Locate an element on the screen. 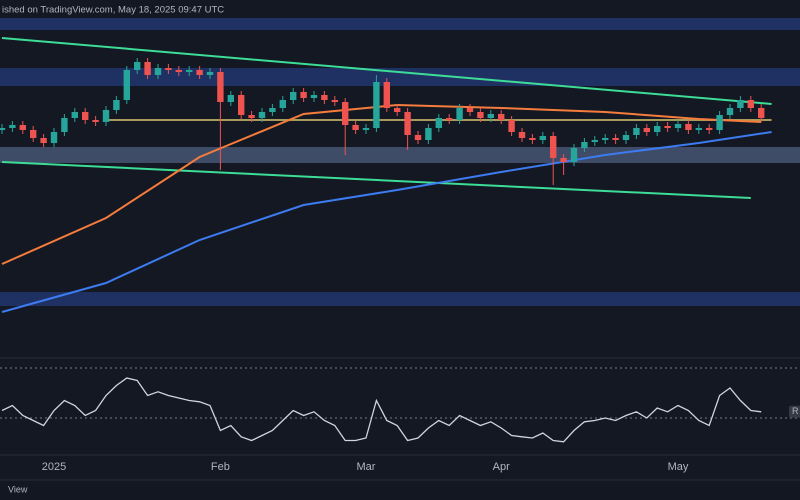 The height and width of the screenshot is (500, 800). x-tick-label: 2025 is located at coordinates (54, 467).